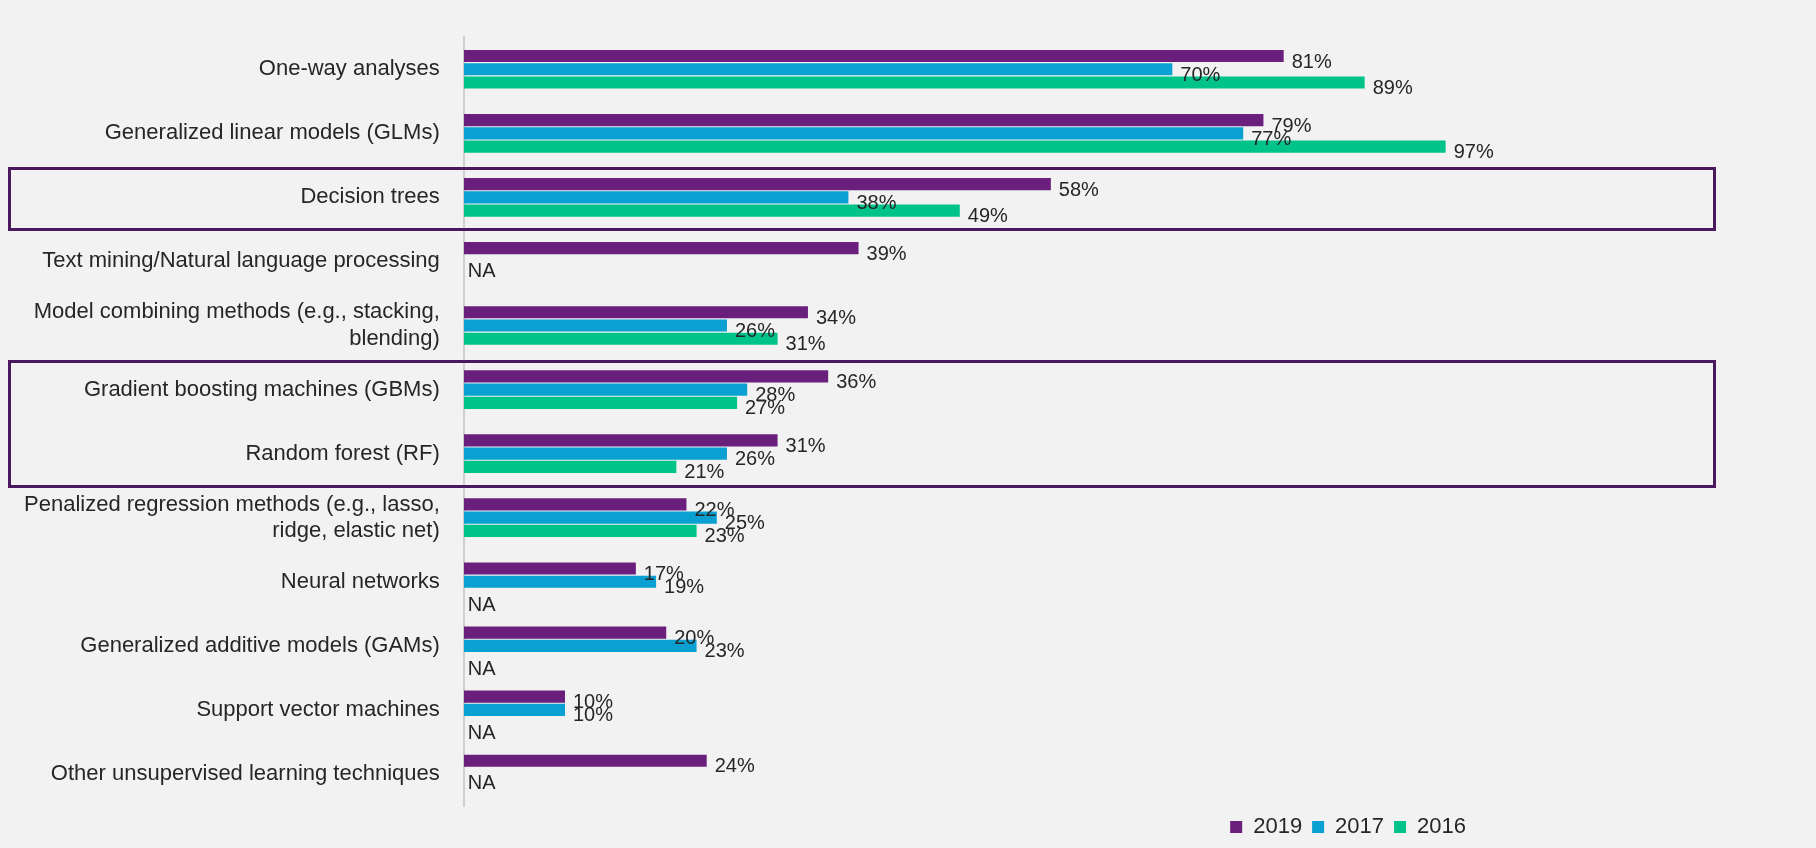 The image size is (1816, 848). What do you see at coordinates (836, 316) in the screenshot?
I see `data-label: 34%` at bounding box center [836, 316].